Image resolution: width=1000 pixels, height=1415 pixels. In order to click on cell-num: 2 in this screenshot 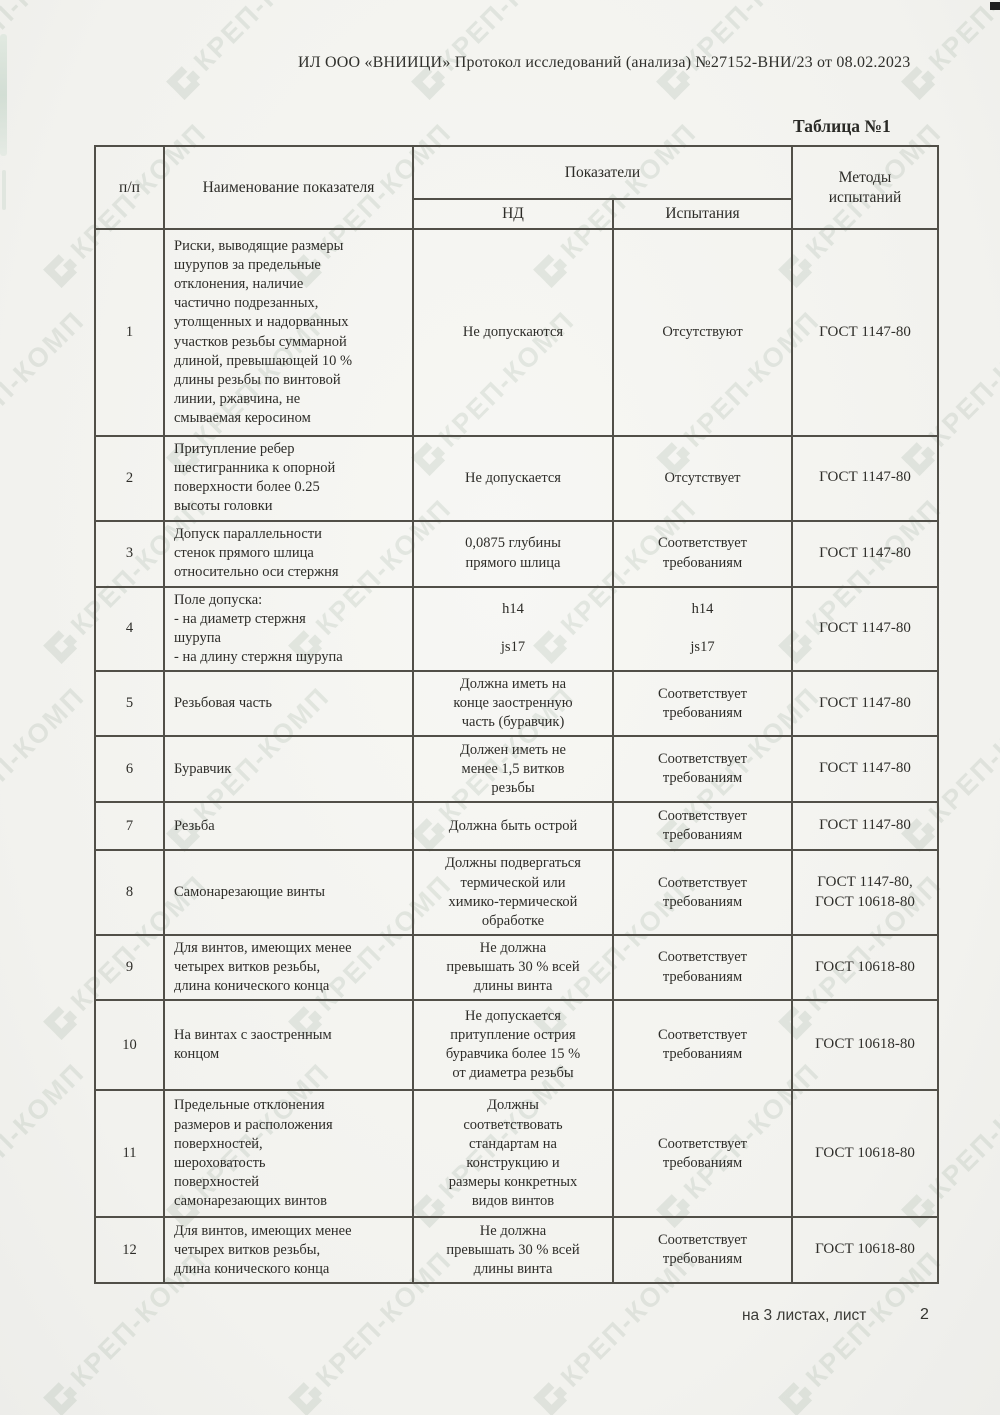, I will do `click(129, 478)`.